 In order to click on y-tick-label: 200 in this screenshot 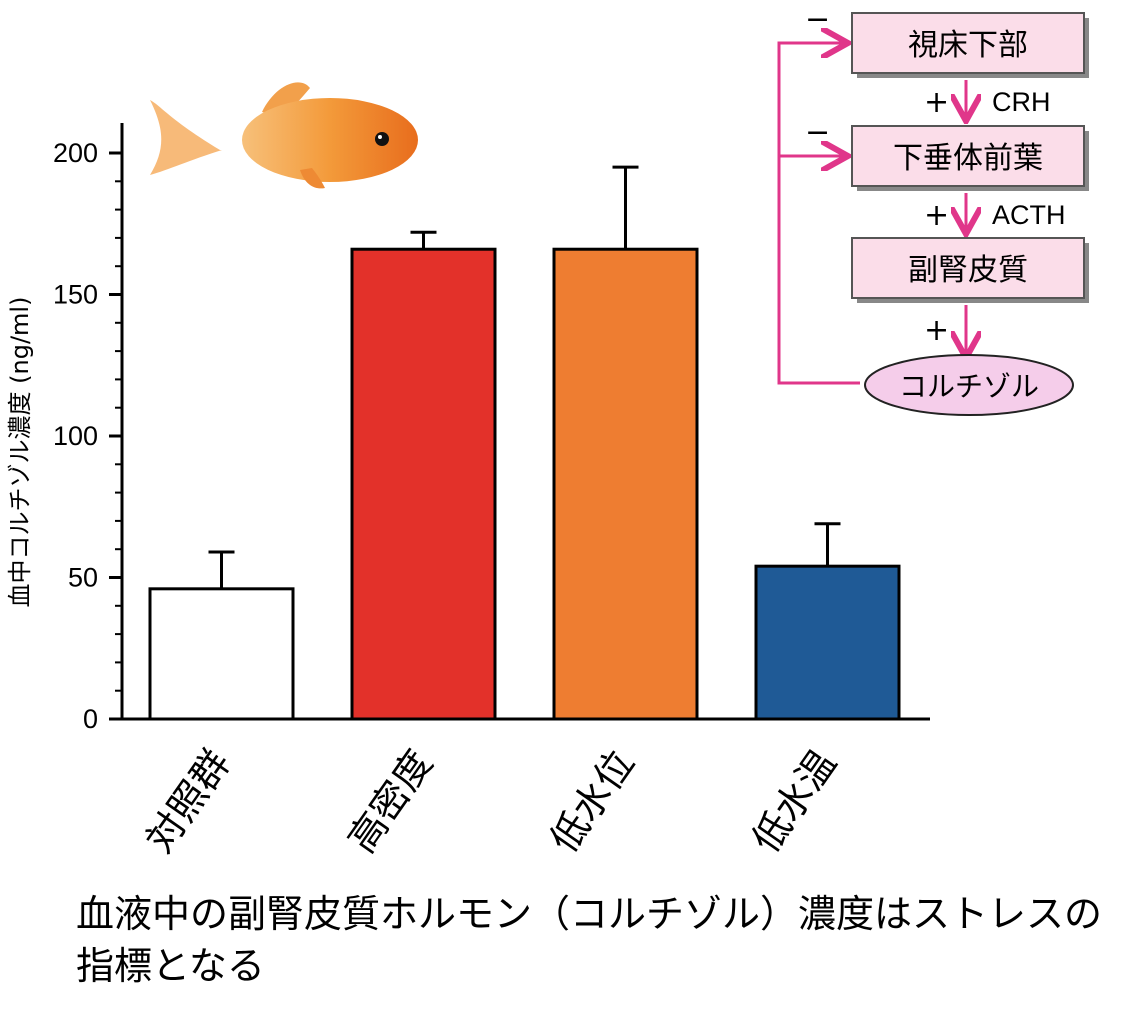, I will do `click(75, 153)`.